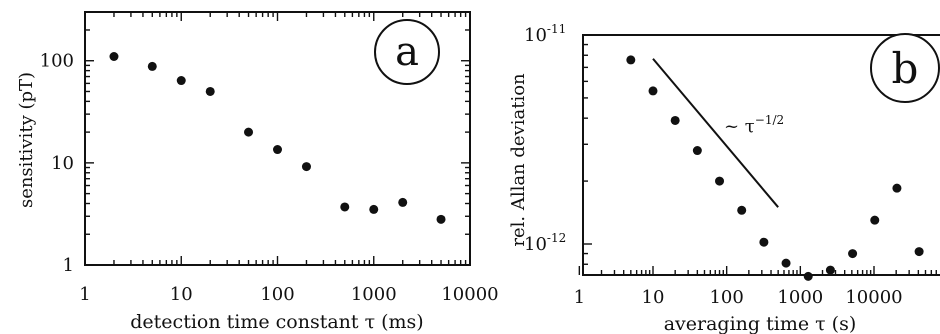  Describe the element at coordinates (769, 120) in the screenshot. I see `panel-b-annotation-exponent: −1/2` at that location.